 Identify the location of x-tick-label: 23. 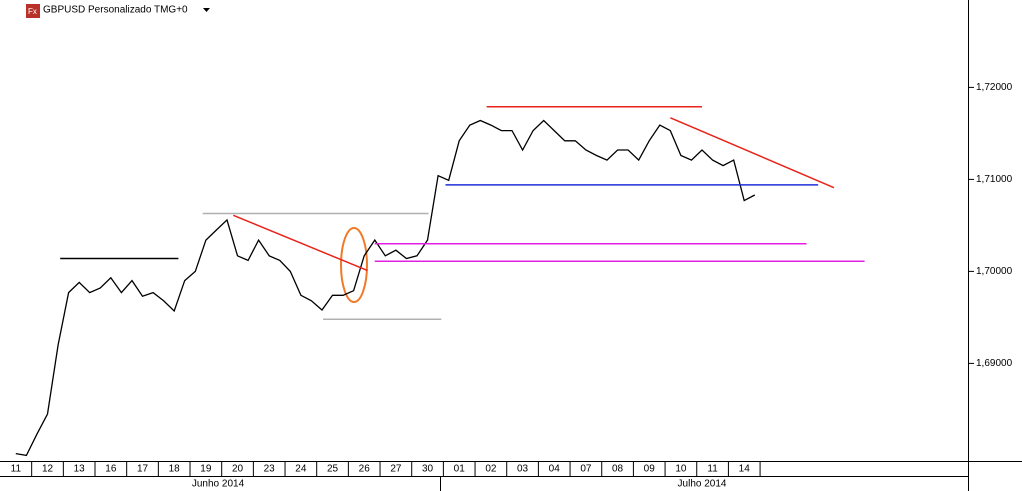
(270, 469).